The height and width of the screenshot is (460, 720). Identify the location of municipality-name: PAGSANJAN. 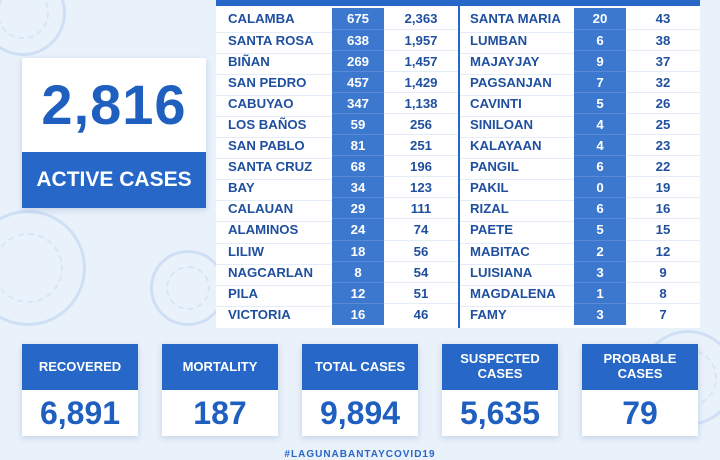
(516, 81).